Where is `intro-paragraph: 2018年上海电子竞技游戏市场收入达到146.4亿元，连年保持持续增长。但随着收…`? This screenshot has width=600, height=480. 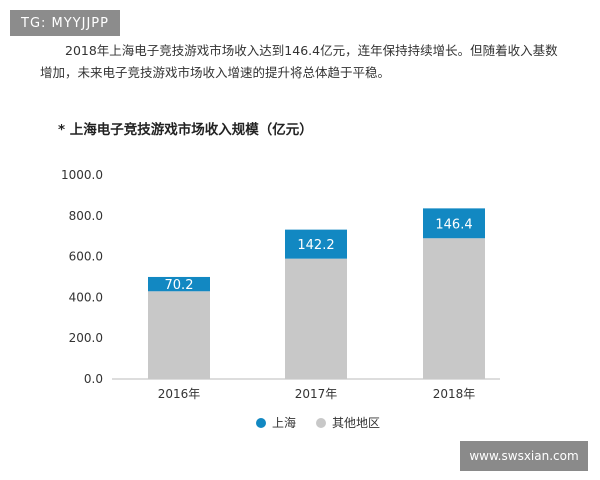
intro-paragraph: 2018年上海电子竞技游戏市场收入达到146.4亿元，连年保持持续增长。但随着收… is located at coordinates (305, 62).